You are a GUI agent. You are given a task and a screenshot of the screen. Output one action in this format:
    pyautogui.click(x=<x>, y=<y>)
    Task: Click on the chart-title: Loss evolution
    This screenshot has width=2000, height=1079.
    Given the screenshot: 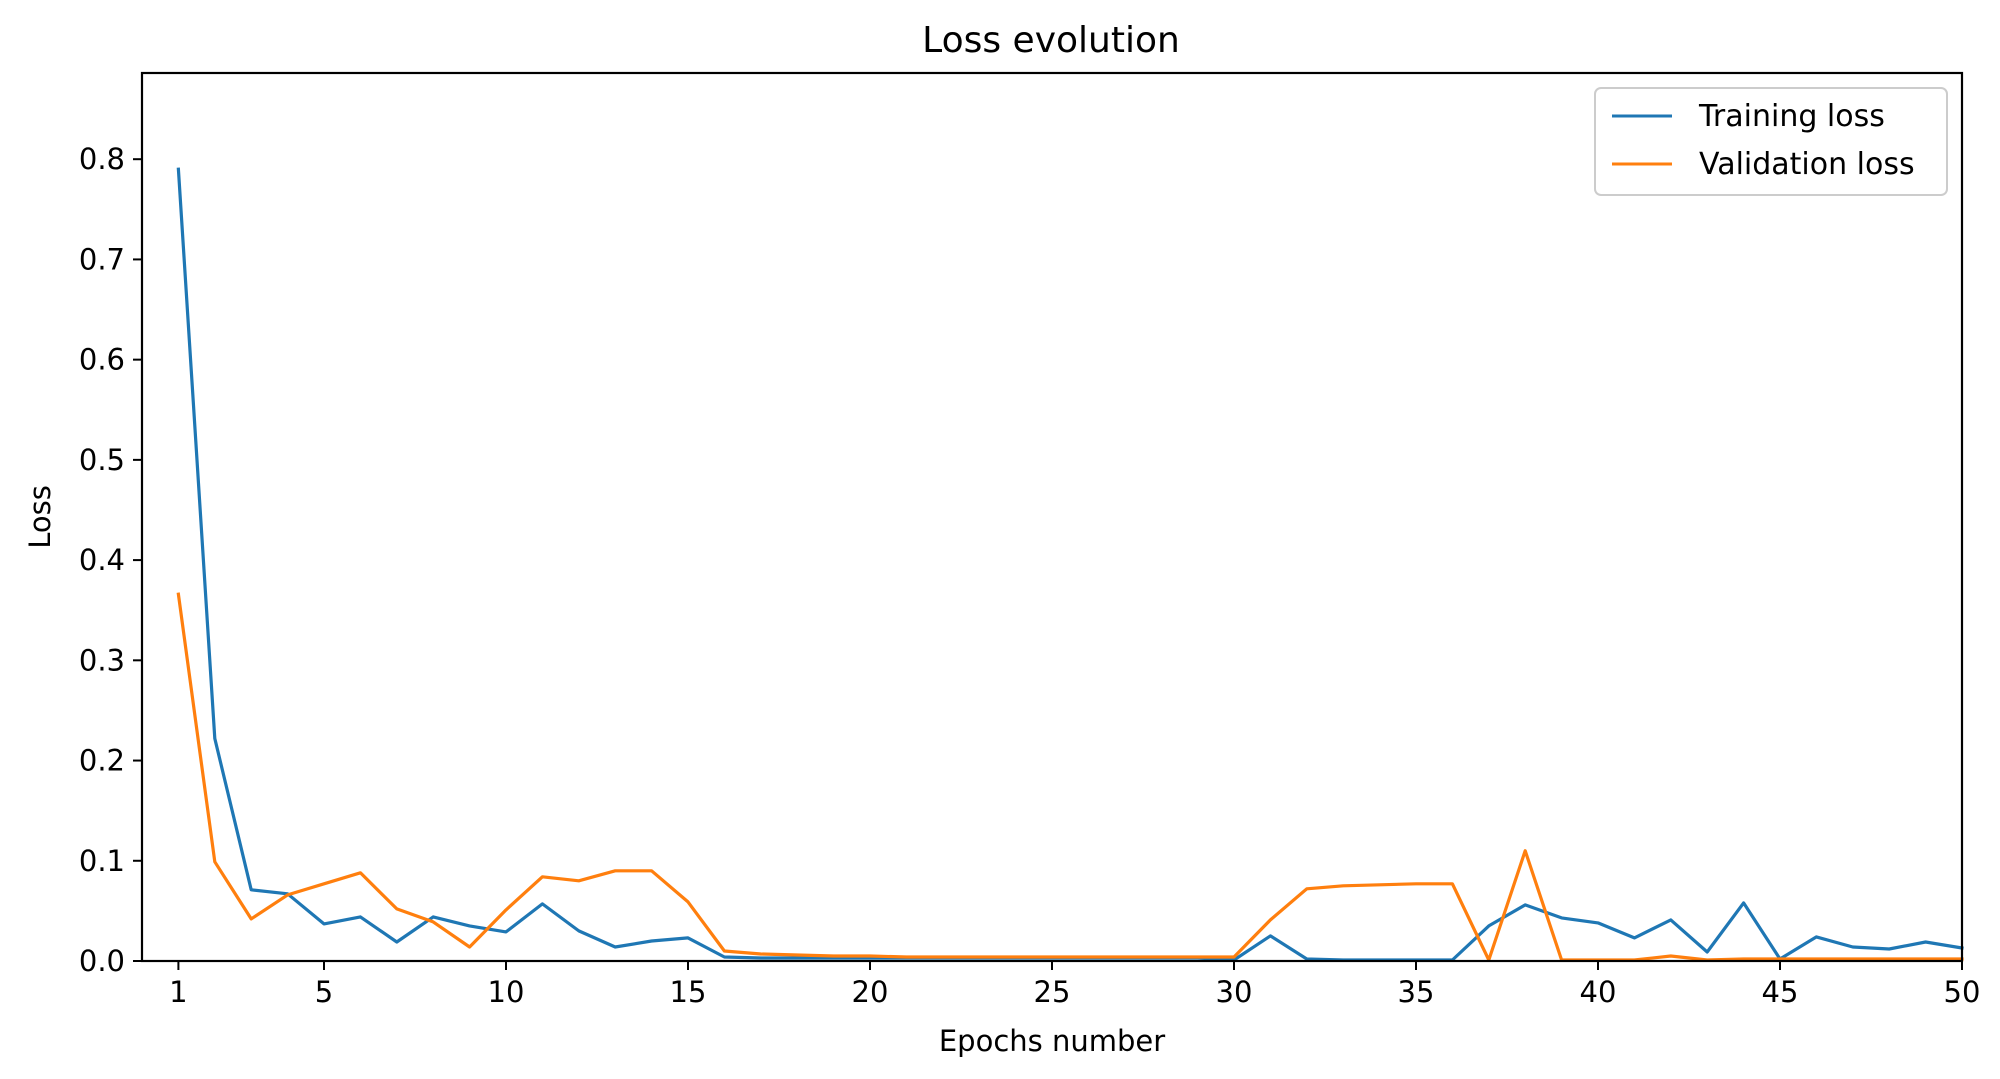 What is the action you would take?
    pyautogui.click(x=1051, y=40)
    